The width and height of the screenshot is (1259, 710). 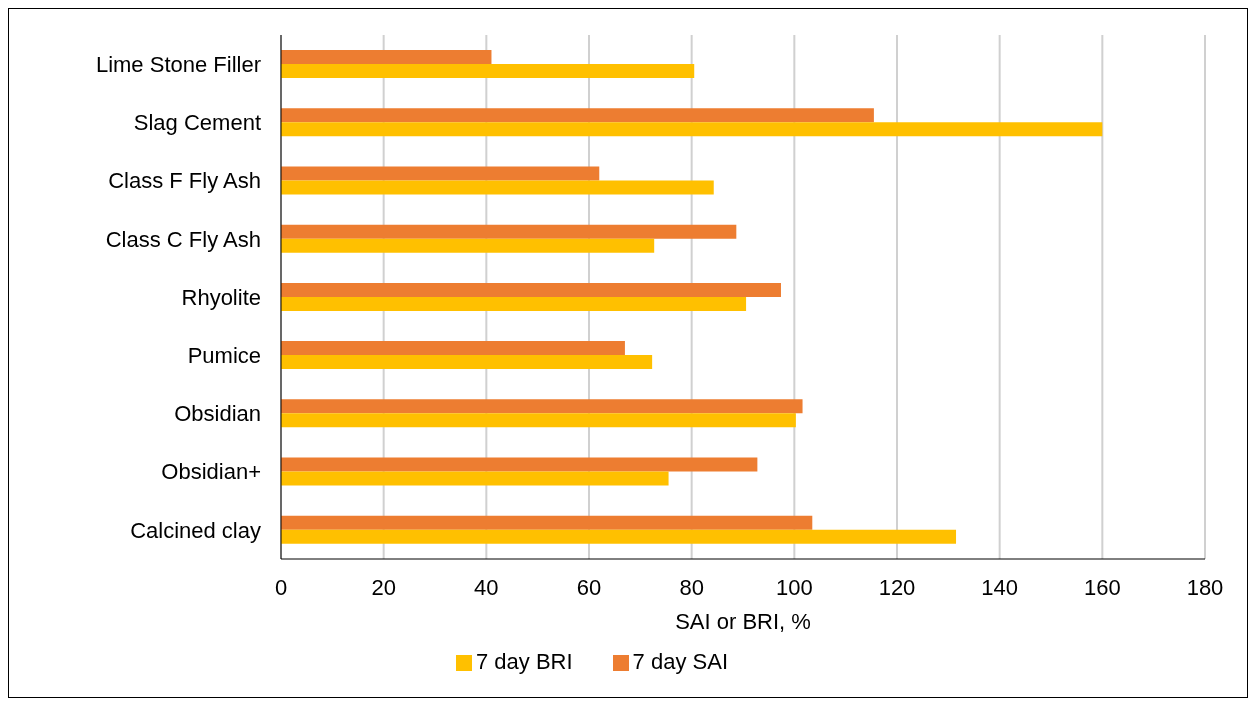 I want to click on y-tick-label: Obsidian, so click(x=217, y=414).